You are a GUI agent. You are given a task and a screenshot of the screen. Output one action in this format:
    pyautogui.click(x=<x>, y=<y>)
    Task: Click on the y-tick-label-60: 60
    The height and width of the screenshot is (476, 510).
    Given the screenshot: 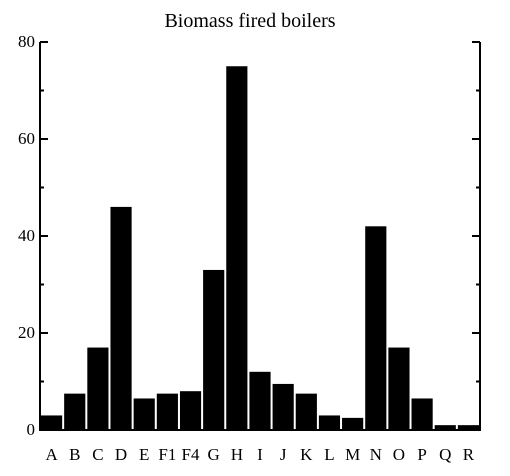 What is the action you would take?
    pyautogui.click(x=26, y=138)
    